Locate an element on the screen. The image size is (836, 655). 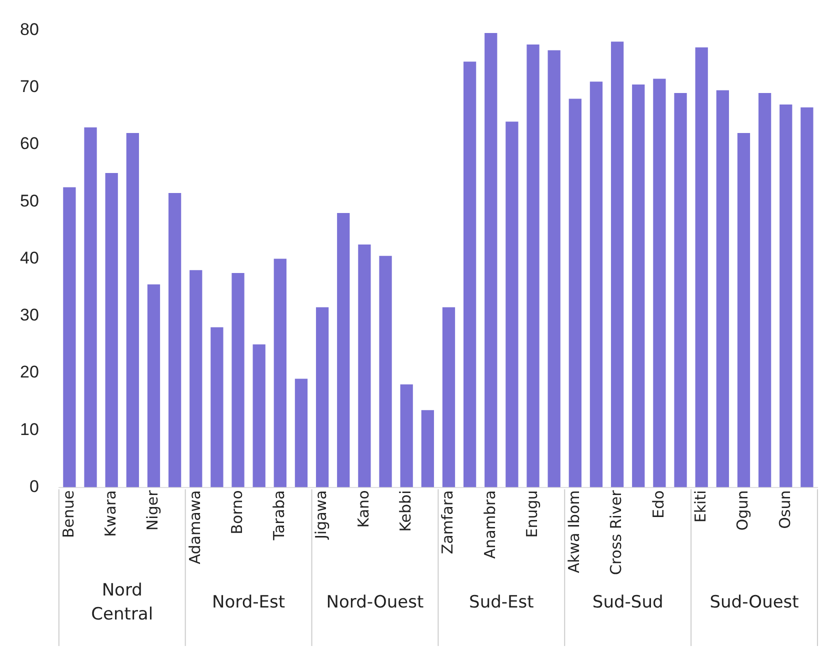
x-tick-label: Jigawa is located at coordinates (321, 515).